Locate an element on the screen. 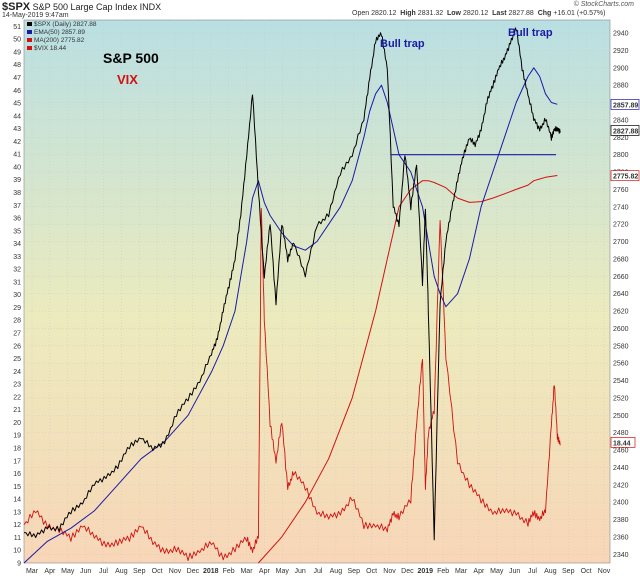 Image resolution: width=640 pixels, height=576 pixels. legend-entry: $VIX 18.44 is located at coordinates (50, 48).